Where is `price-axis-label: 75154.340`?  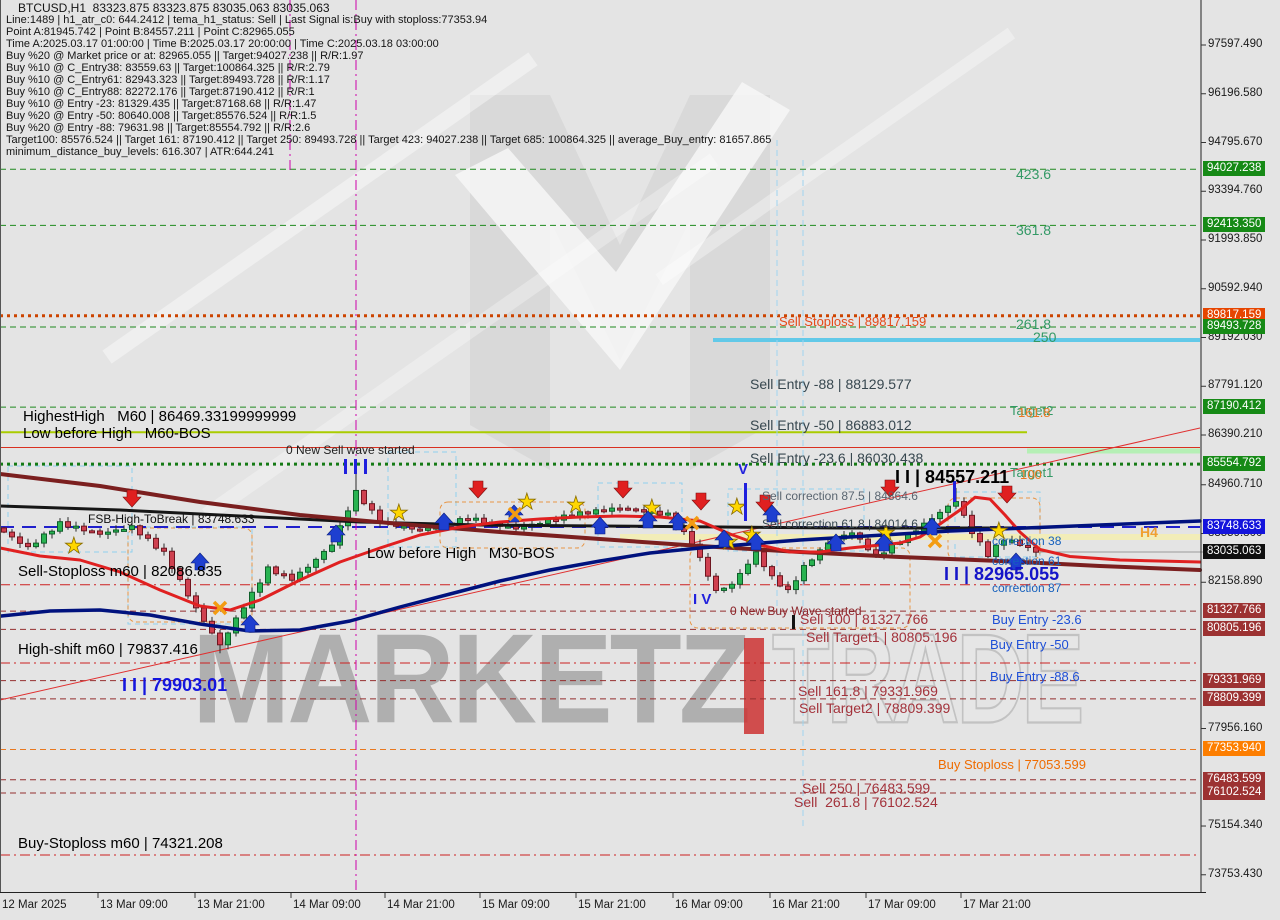
price-axis-label: 75154.340 is located at coordinates (1235, 825).